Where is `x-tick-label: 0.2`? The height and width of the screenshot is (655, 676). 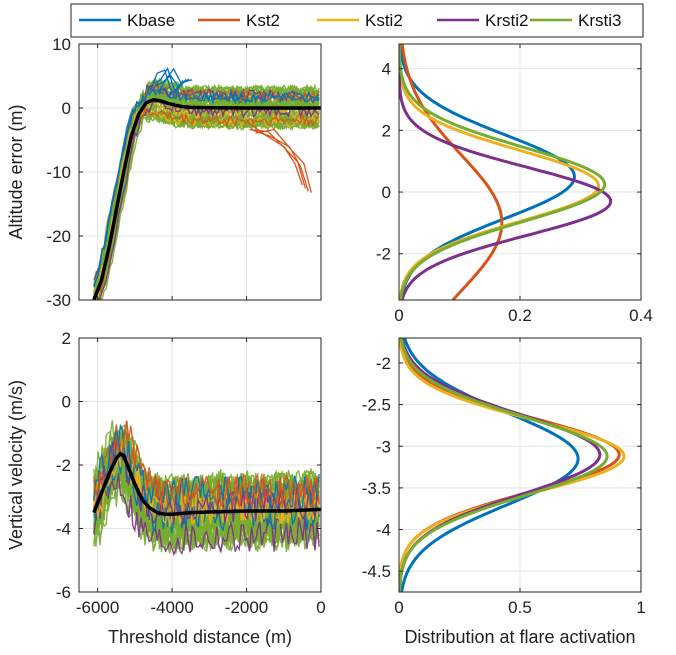 x-tick-label: 0.2 is located at coordinates (520, 315).